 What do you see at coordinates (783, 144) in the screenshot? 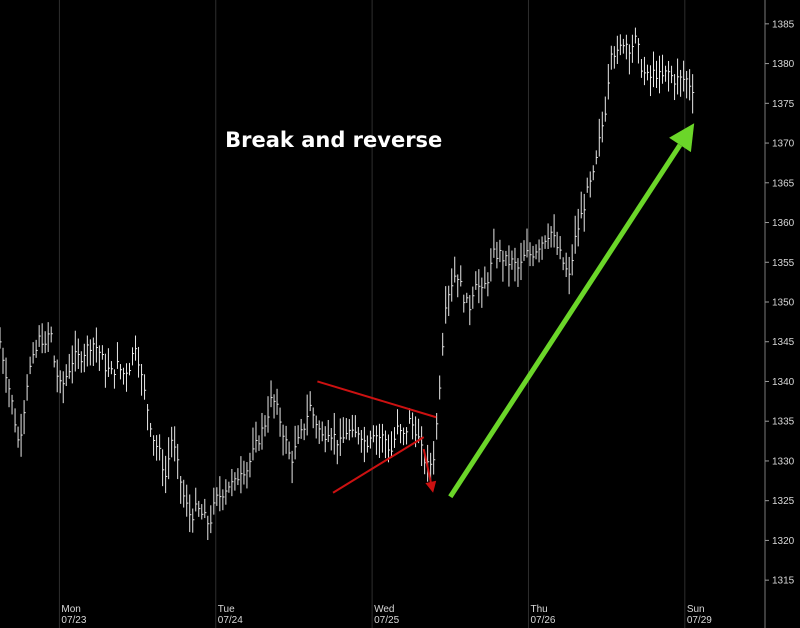
I see `y-tick-label-11: 1370` at bounding box center [783, 144].